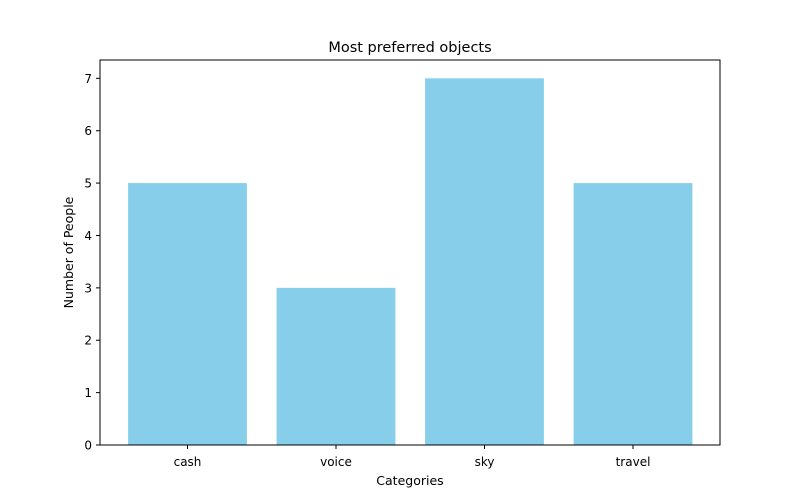 This screenshot has height=504, width=800. What do you see at coordinates (68, 252) in the screenshot?
I see `y-axis-label: Number of People` at bounding box center [68, 252].